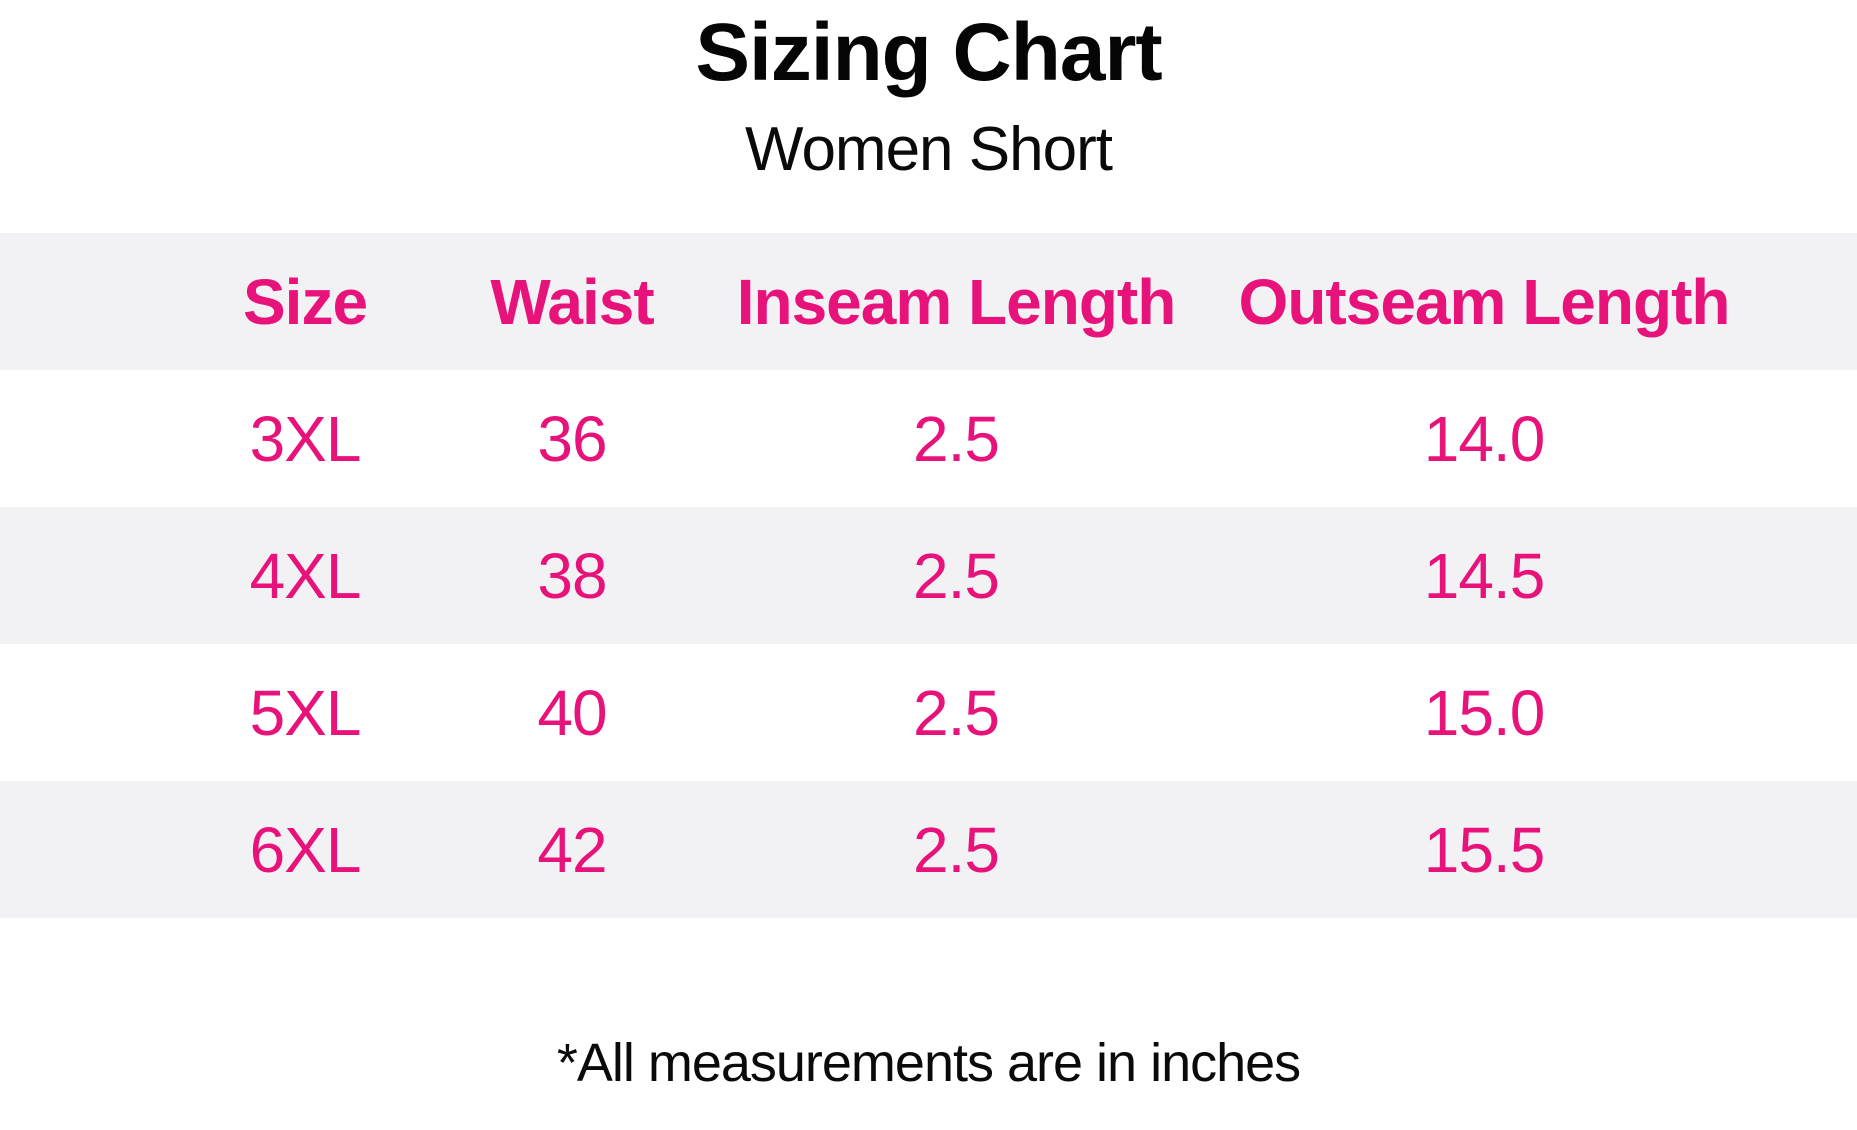 The height and width of the screenshot is (1130, 1857). Describe the element at coordinates (305, 438) in the screenshot. I see `cell-size: 3XL` at that location.